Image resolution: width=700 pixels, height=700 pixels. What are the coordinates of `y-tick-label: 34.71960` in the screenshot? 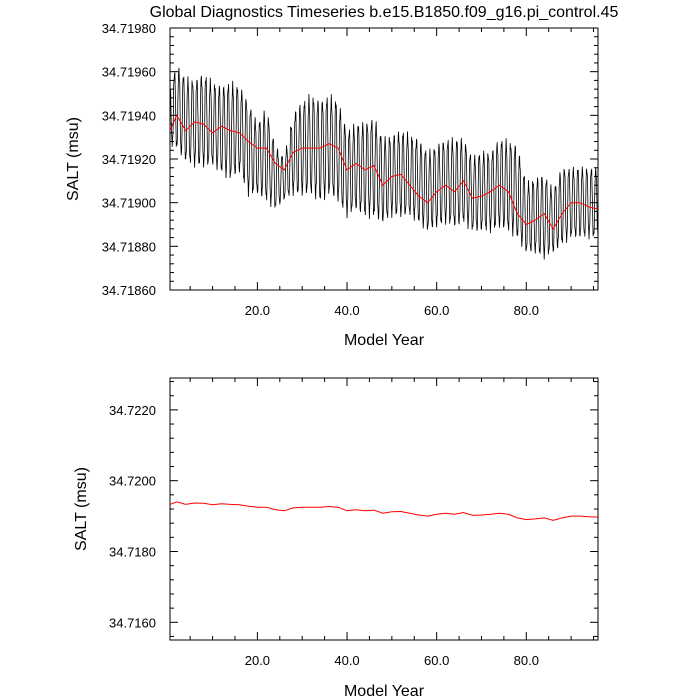 It's located at (129, 72).